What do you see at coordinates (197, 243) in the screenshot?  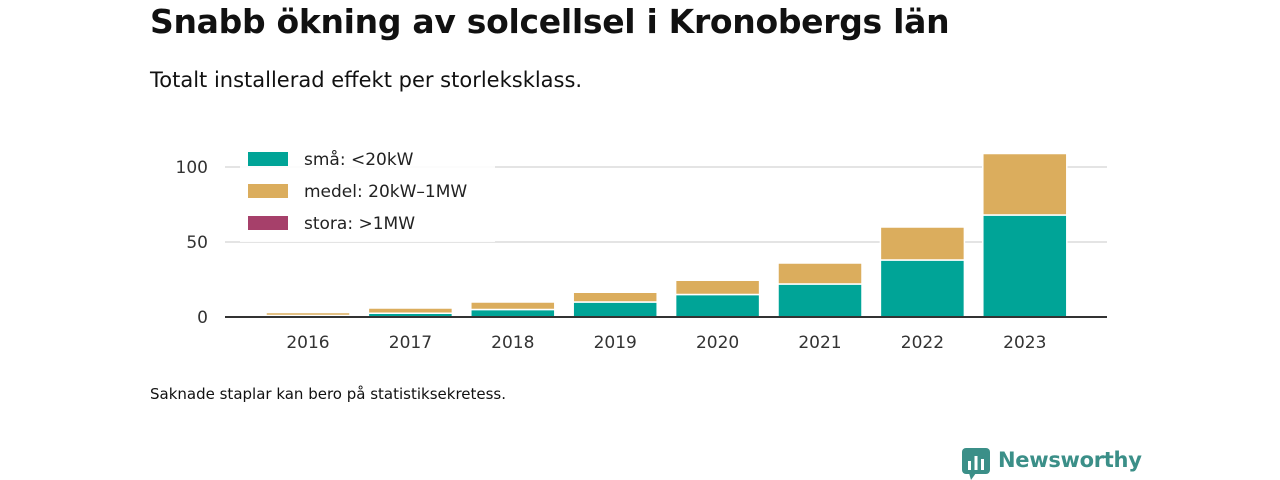 I see `y-tick-label: 50` at bounding box center [197, 243].